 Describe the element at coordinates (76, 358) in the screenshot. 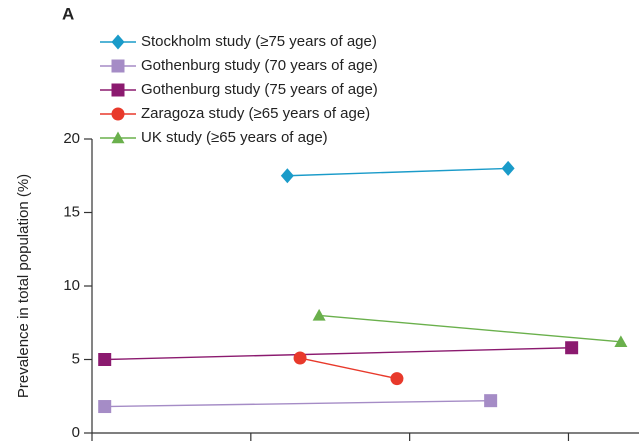

I see `y-tick-label: 5` at that location.